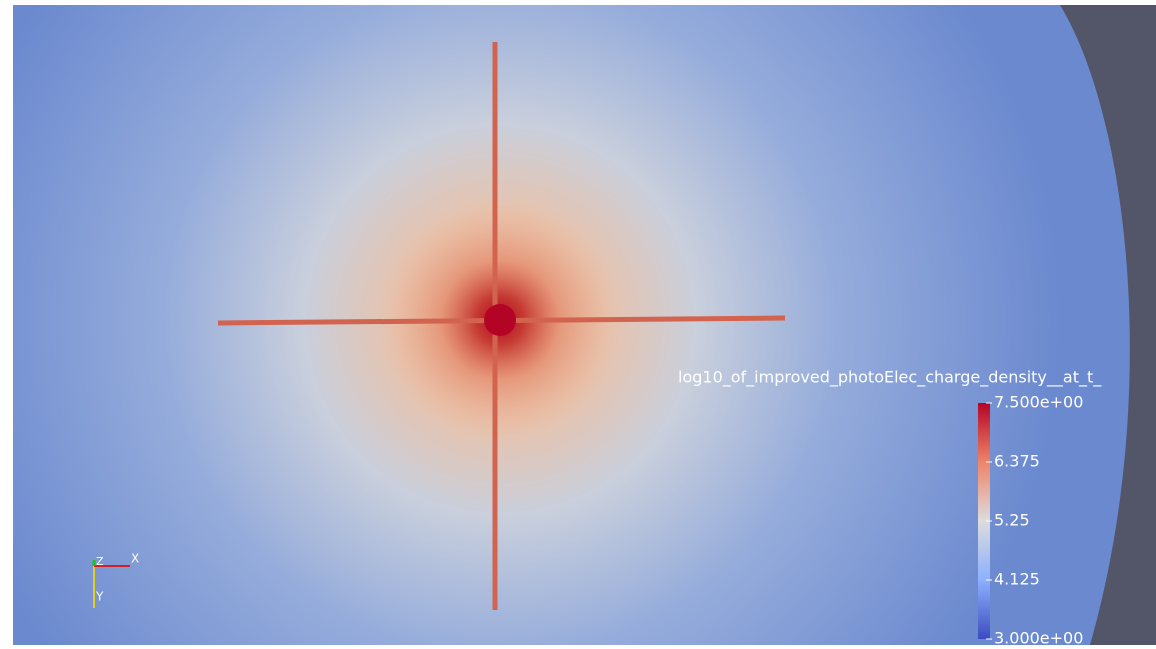  I want to click on colorbar-tick-label: 7.500e+00, so click(1038, 402).